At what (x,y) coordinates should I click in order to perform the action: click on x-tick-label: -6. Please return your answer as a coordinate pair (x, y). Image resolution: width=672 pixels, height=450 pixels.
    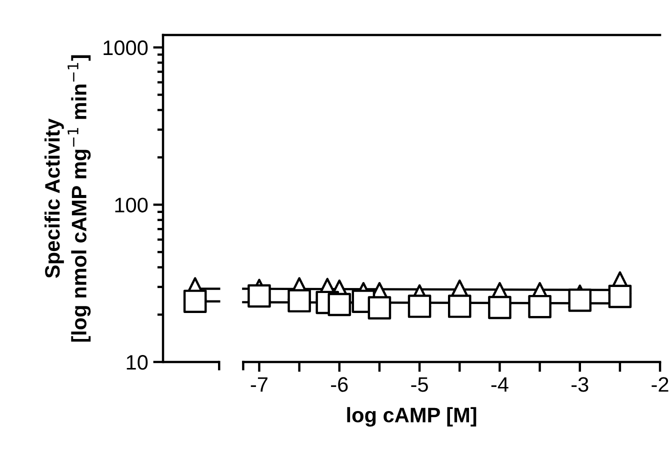
    Looking at the image, I should click on (339, 384).